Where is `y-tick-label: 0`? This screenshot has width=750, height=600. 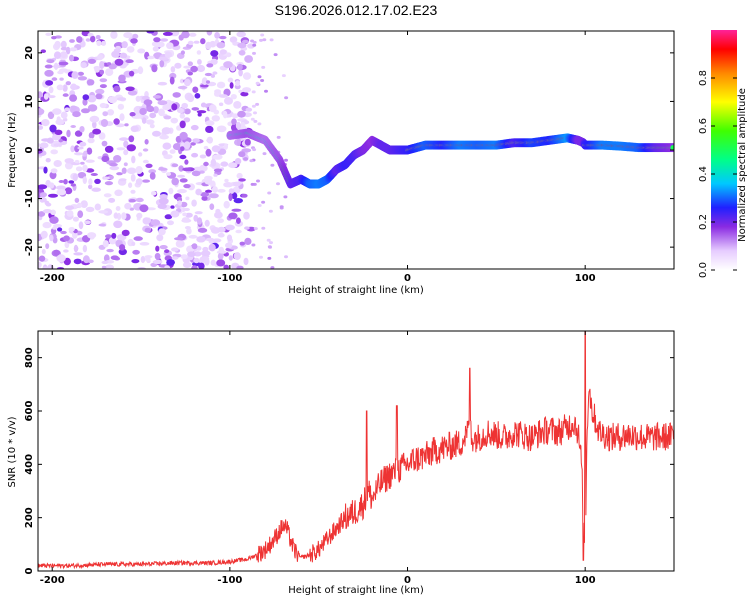 y-tick-label: 0 is located at coordinates (29, 149).